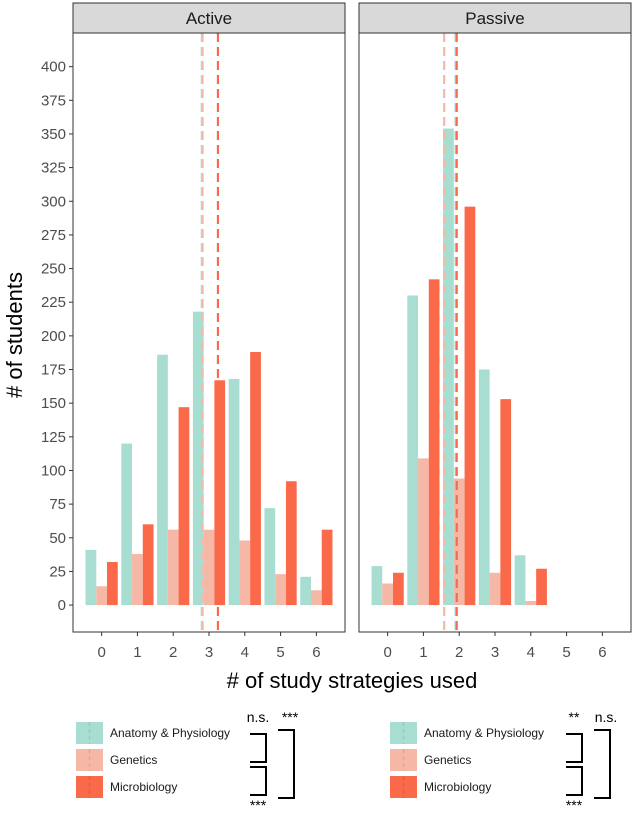 This screenshot has width=634, height=813. I want to click on y-tick-label: 275, so click(53, 235).